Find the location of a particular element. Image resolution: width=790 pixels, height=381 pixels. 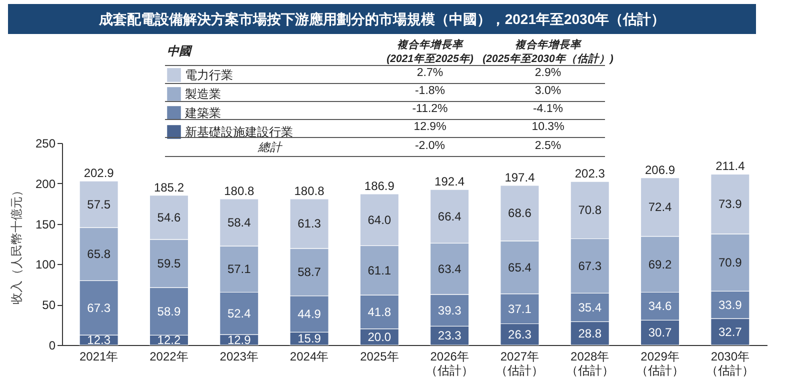

data-label: 65.4 is located at coordinates (520, 267).